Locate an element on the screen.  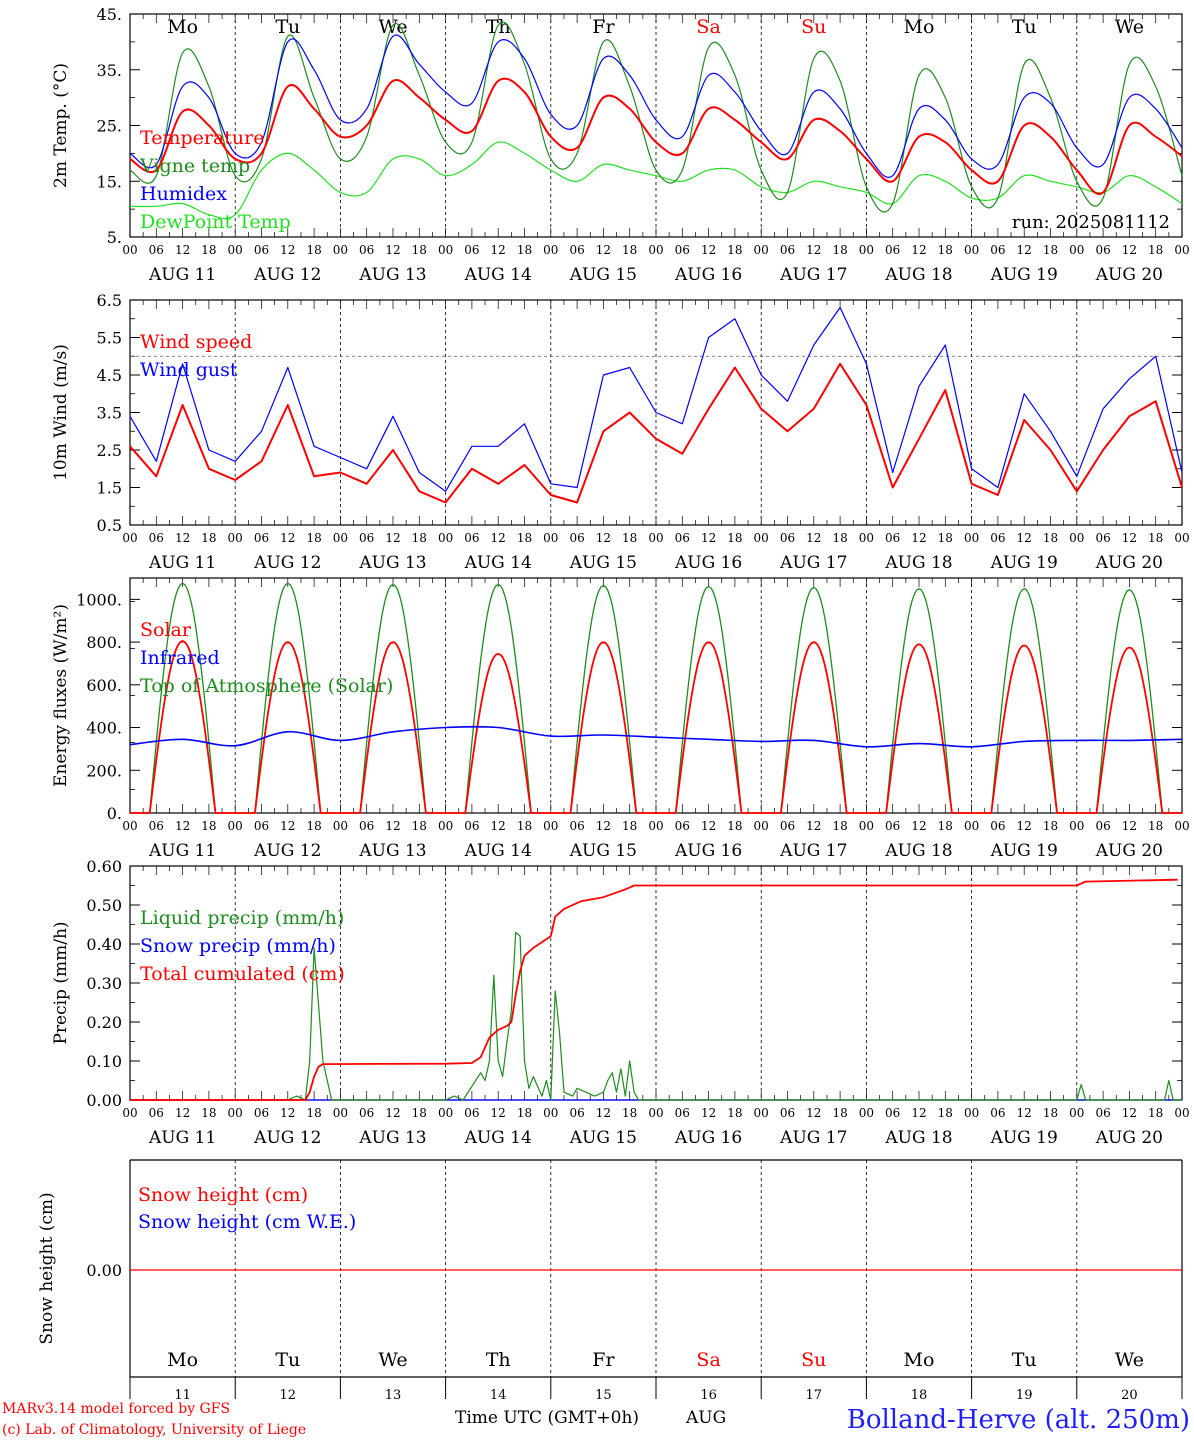
date-label: AUG 13 is located at coordinates (392, 1138).